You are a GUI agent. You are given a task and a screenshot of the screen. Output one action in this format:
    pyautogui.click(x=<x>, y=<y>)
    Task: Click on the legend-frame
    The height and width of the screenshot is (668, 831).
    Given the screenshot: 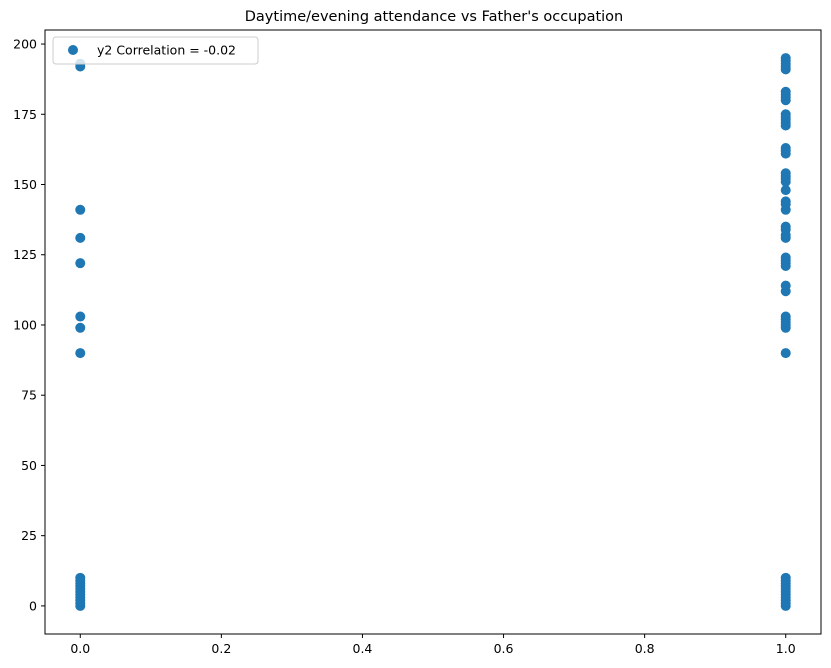 What is the action you would take?
    pyautogui.click(x=155, y=50)
    